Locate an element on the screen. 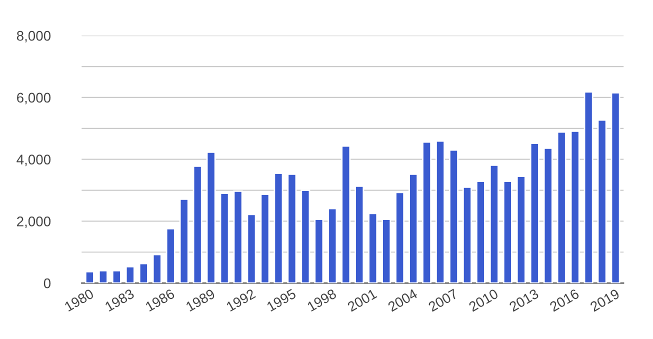  x-tick-label: 1998 is located at coordinates (321, 300).